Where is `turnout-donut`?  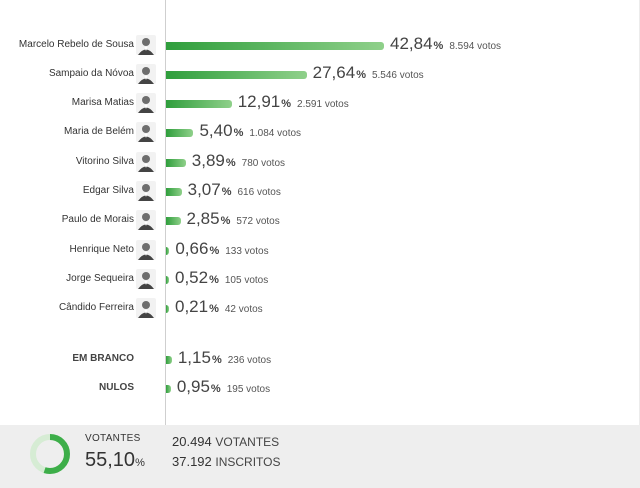 turnout-donut is located at coordinates (50, 454).